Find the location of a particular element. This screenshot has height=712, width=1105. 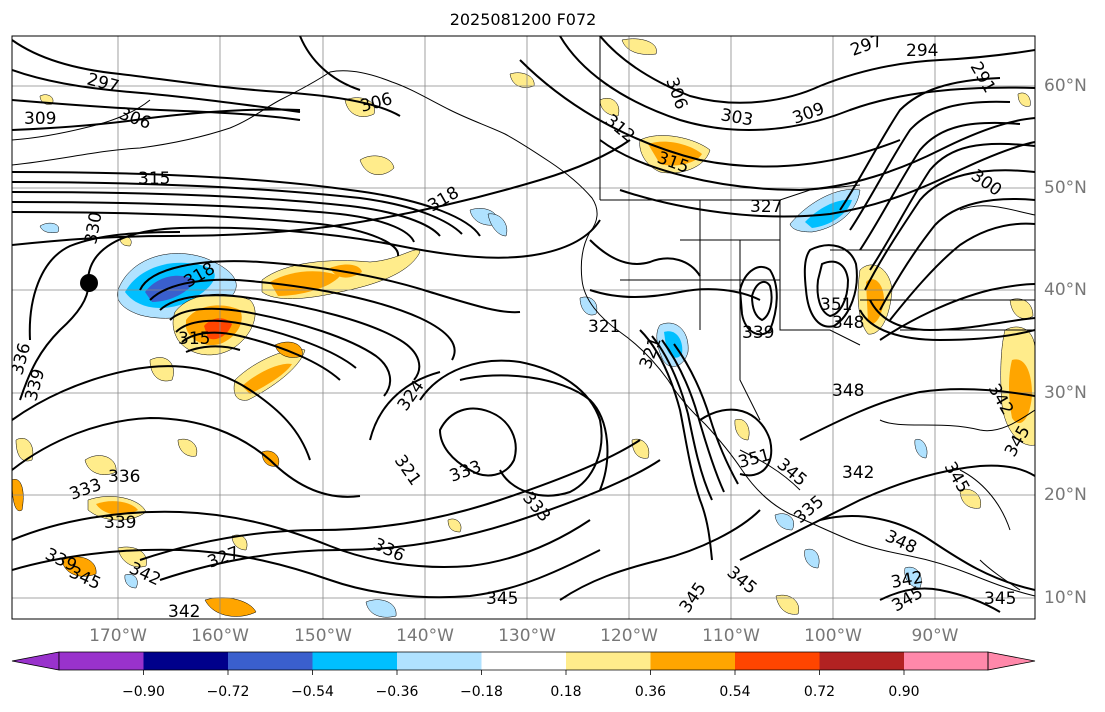

lon-label: 120°W is located at coordinates (629, 636).